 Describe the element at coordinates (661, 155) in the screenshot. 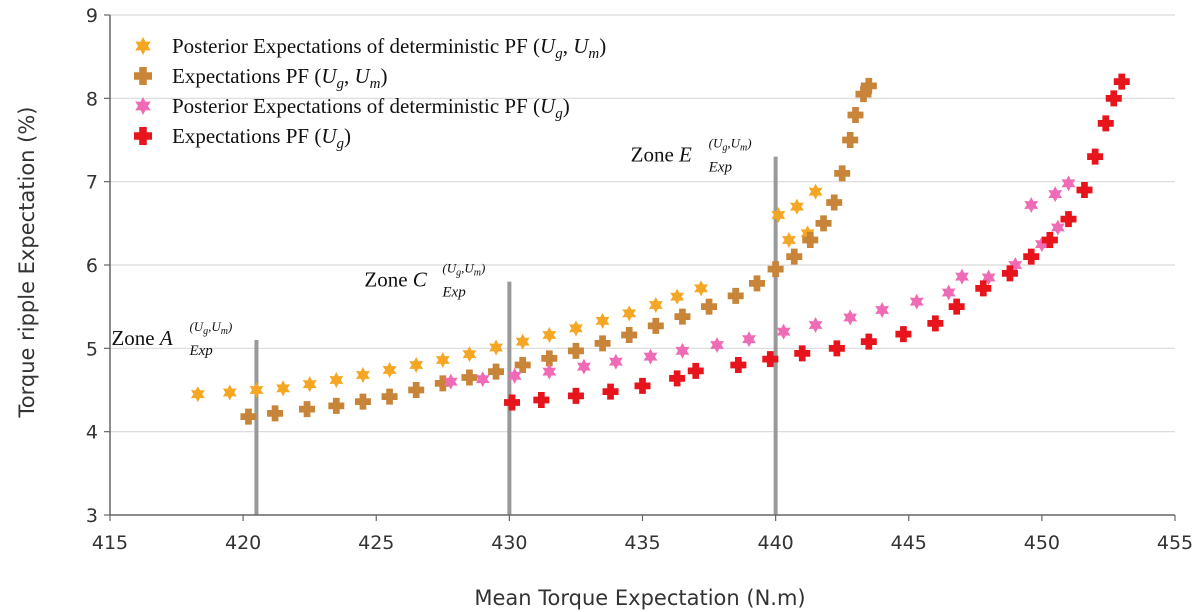

I see `zone-label-E: Zone E` at that location.